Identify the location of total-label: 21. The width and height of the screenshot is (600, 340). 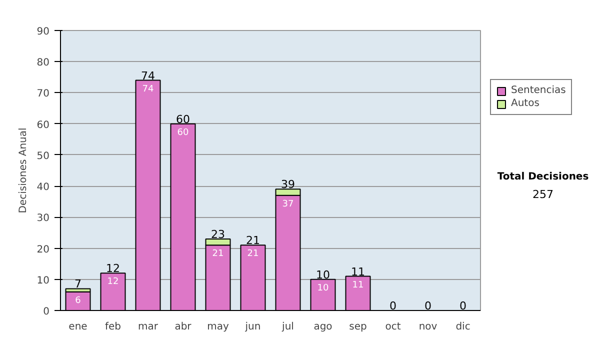
(253, 241).